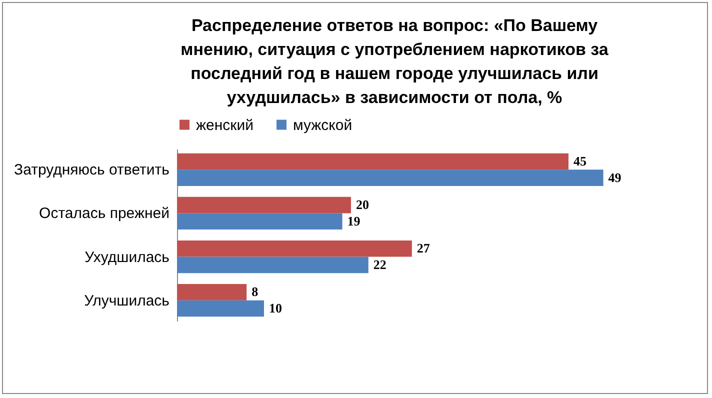 The width and height of the screenshot is (712, 398). I want to click on data-label: 22, so click(379, 264).